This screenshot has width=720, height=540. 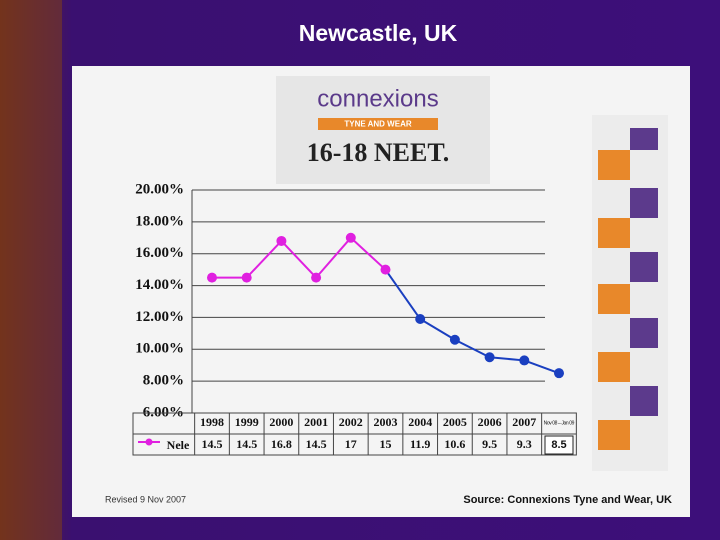 I want to click on x-tick-label: 2005, so click(x=455, y=422).